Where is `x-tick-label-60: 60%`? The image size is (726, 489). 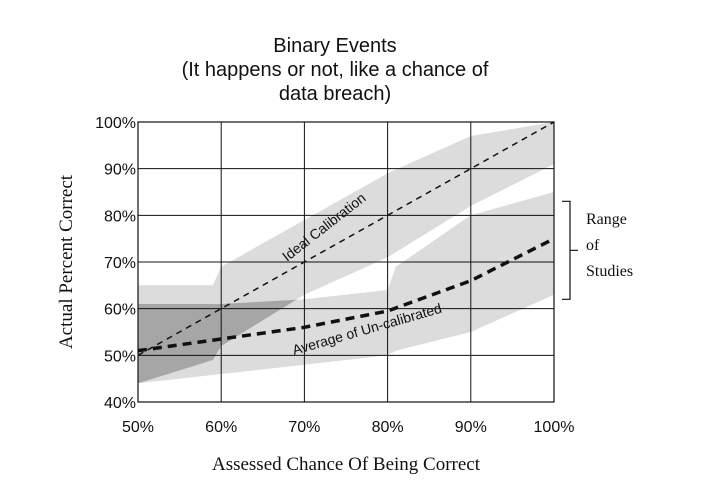 x-tick-label-60: 60% is located at coordinates (221, 427).